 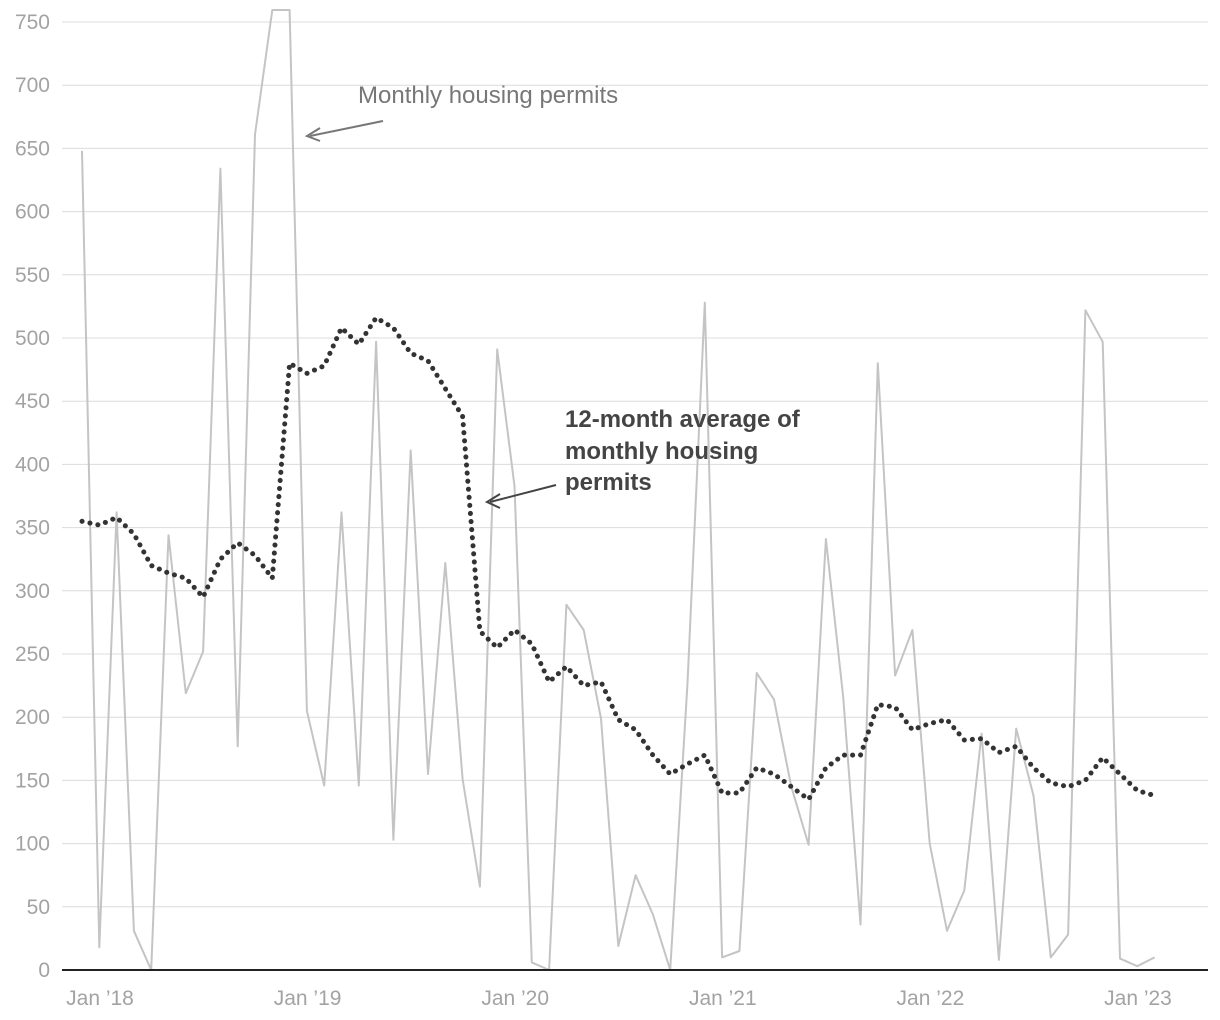 I want to click on y-tick-label-250: 250, so click(x=32, y=654).